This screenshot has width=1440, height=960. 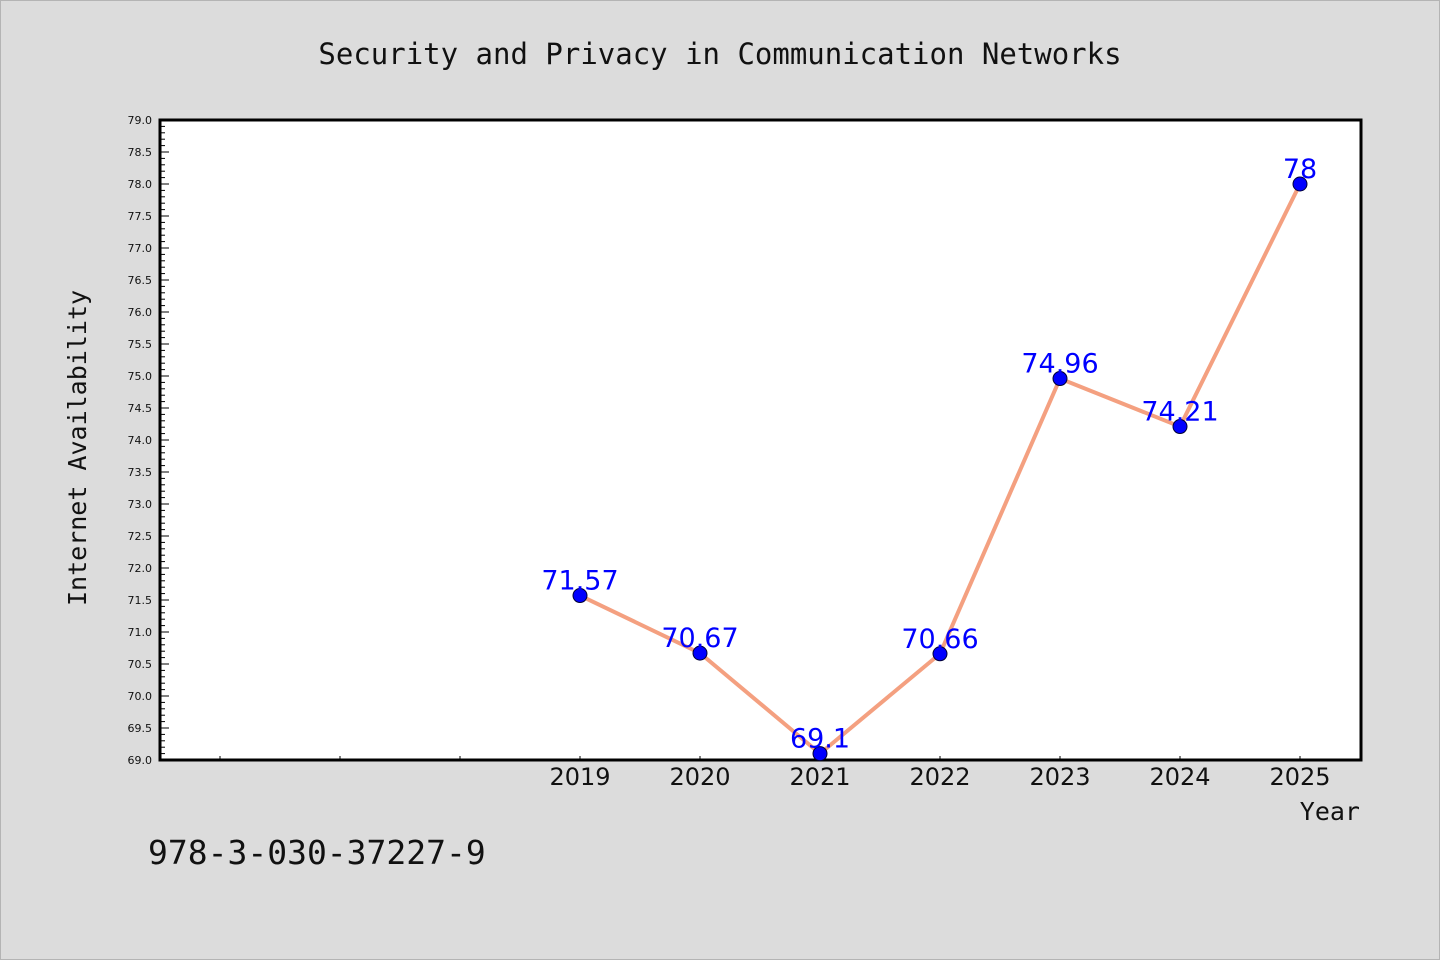 I want to click on y-tick-label: 77.0, so click(x=140, y=248).